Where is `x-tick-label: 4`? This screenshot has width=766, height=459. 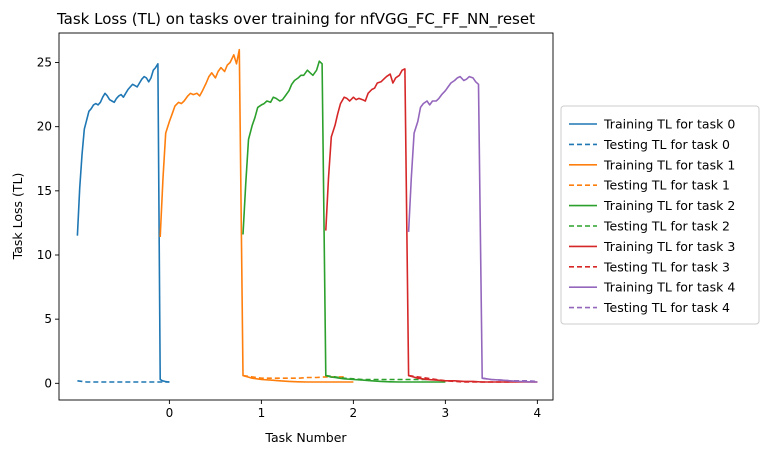 x-tick-label: 4 is located at coordinates (538, 413).